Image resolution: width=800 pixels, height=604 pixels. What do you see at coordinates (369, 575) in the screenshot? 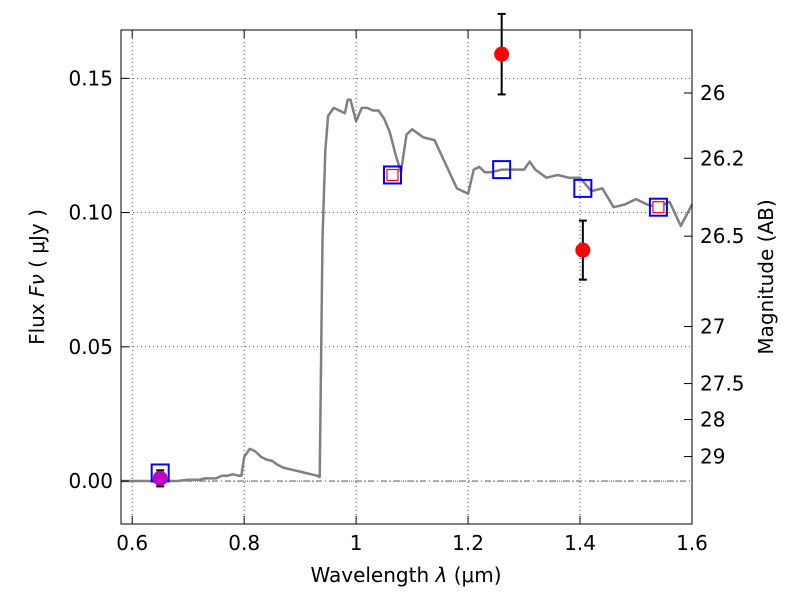
I see `x-axis-label-prefix: Wavelength` at bounding box center [369, 575].